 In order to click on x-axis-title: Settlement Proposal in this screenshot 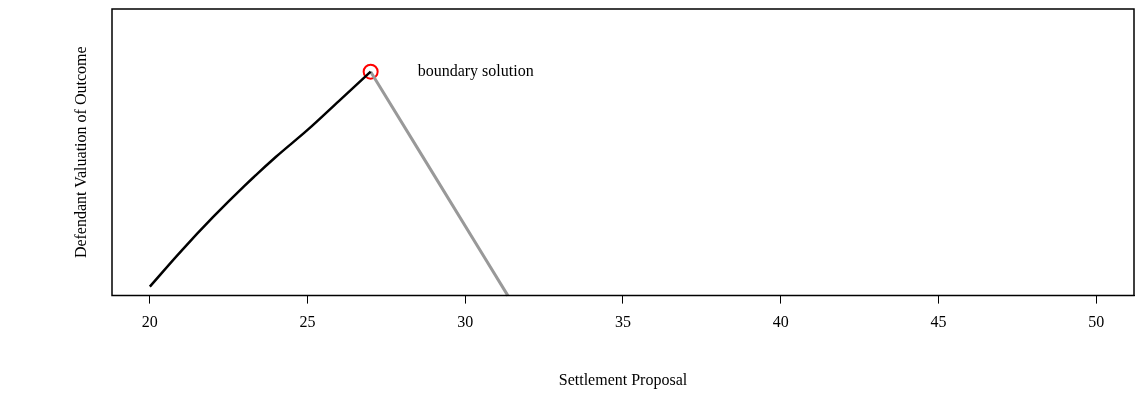, I will do `click(623, 379)`.